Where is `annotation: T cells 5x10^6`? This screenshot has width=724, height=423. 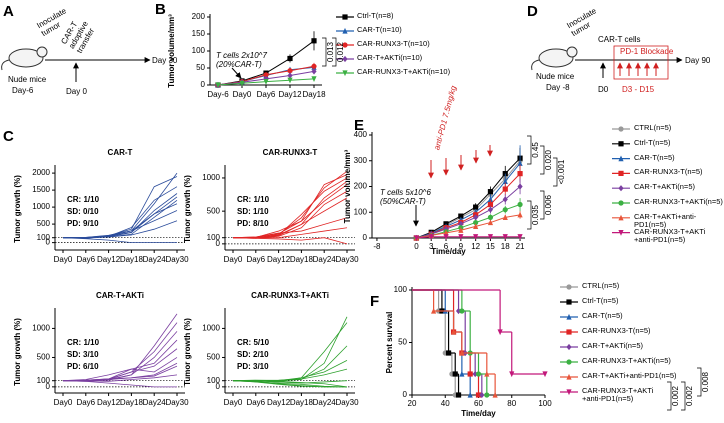
annotation: T cells 5x10^6 is located at coordinates (405, 192).